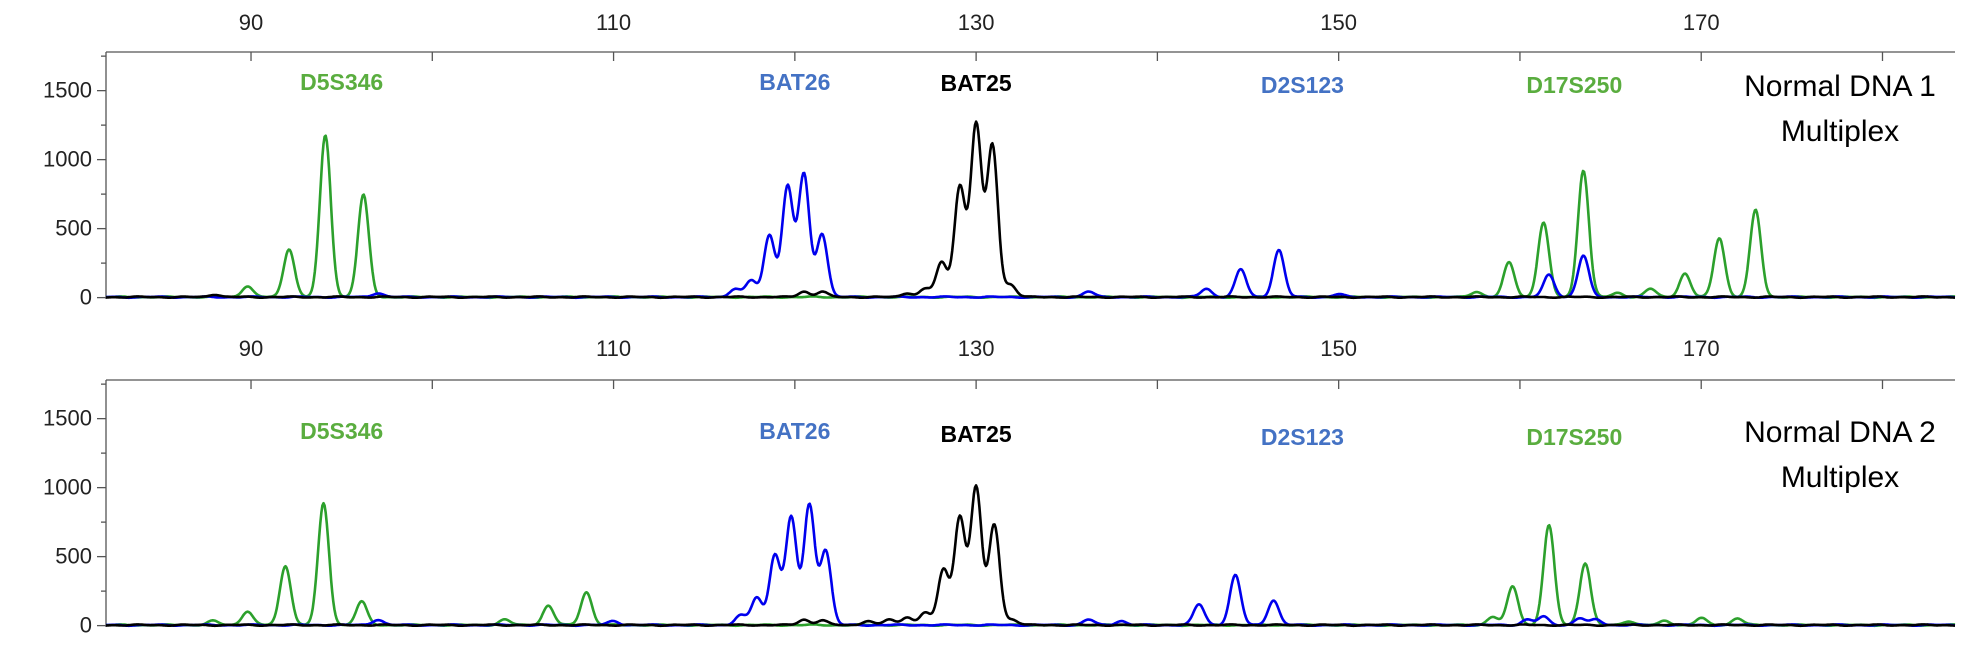  Describe the element at coordinates (1840, 86) in the screenshot. I see `sample-label: Normal DNA 1` at that location.